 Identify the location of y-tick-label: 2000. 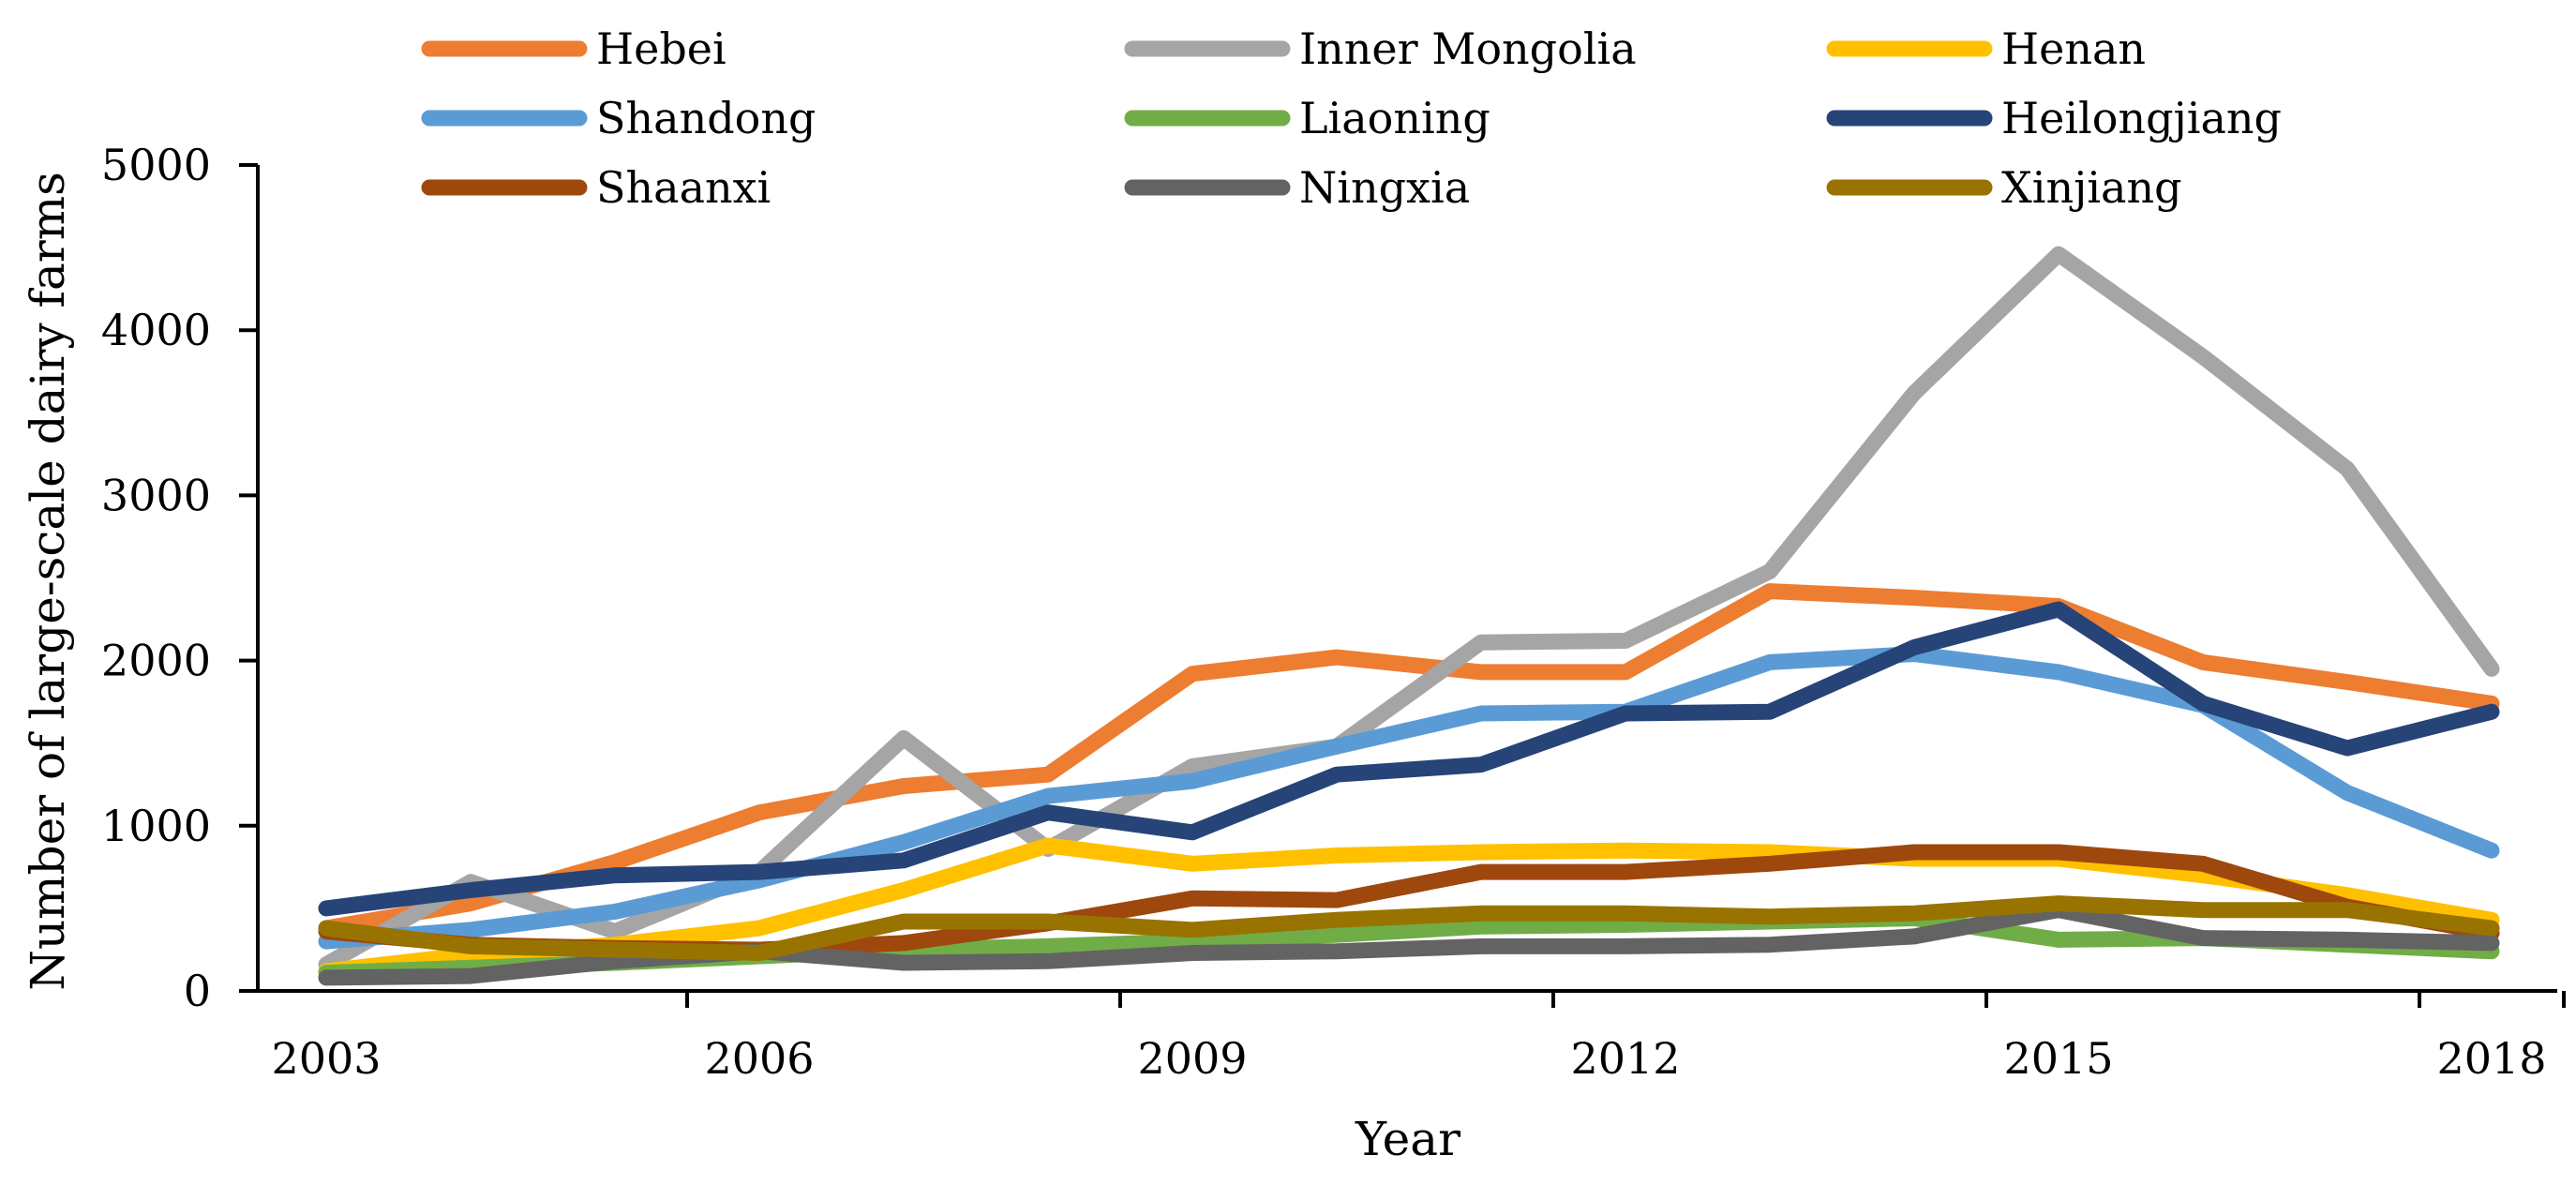
(156, 661).